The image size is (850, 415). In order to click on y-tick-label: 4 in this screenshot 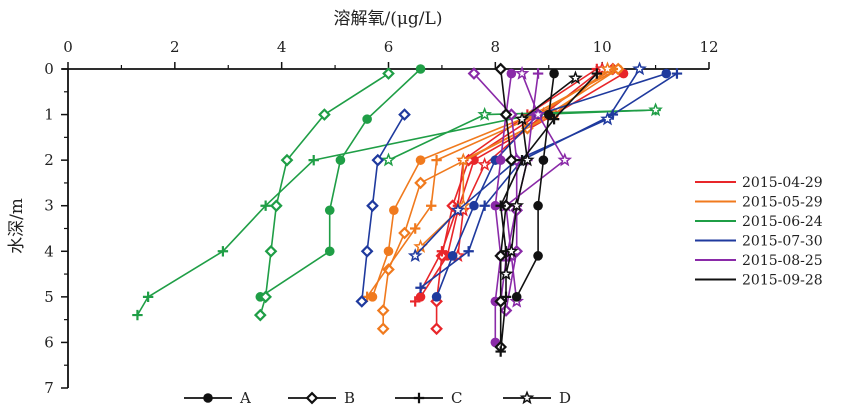, I will do `click(49, 251)`.